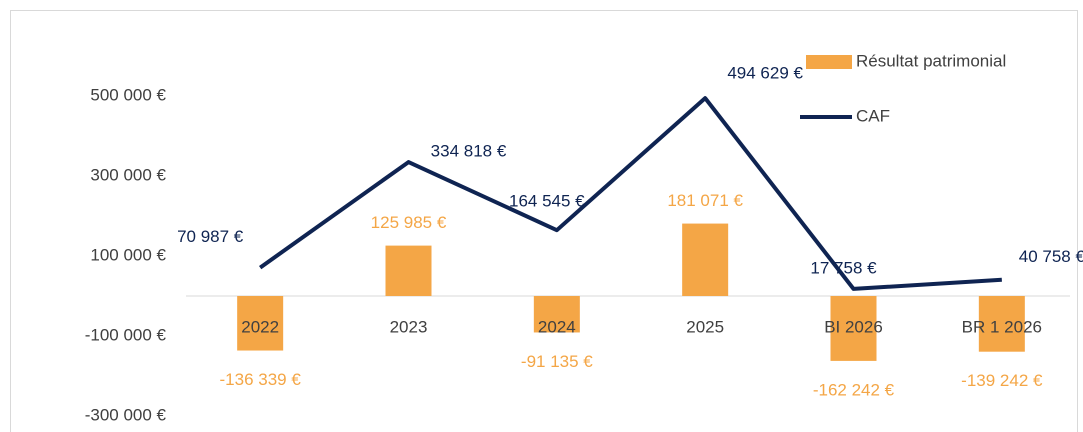 This screenshot has height=432, width=1083. What do you see at coordinates (765, 73) in the screenshot?
I see `line-value-label: 494 629 €` at bounding box center [765, 73].